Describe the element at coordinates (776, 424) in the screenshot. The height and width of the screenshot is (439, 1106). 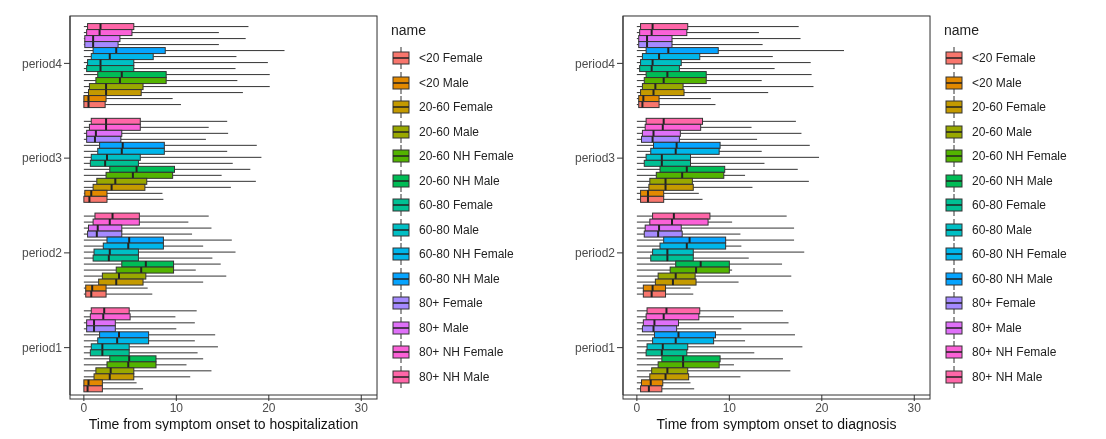
I see `x-axis-title: Time from symptom onset to diagnosis` at that location.